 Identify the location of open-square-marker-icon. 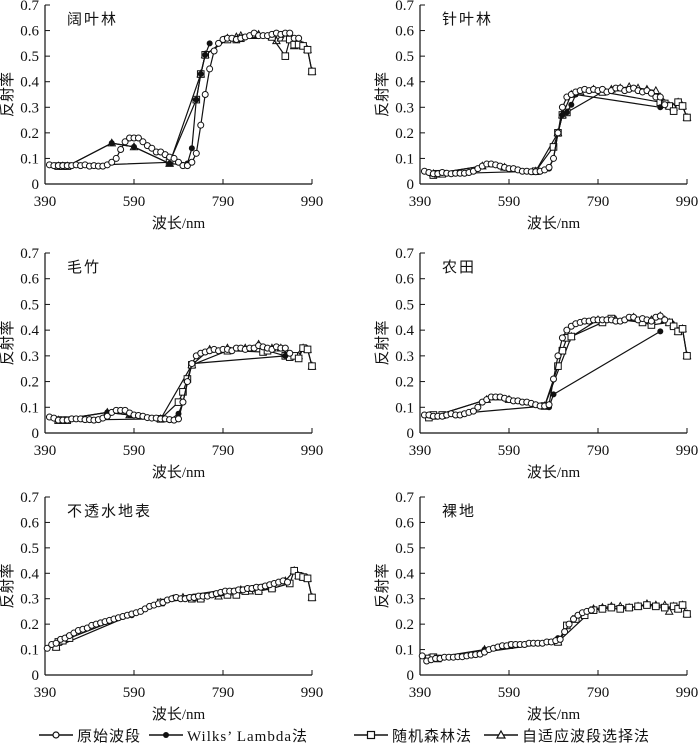
(371, 735).